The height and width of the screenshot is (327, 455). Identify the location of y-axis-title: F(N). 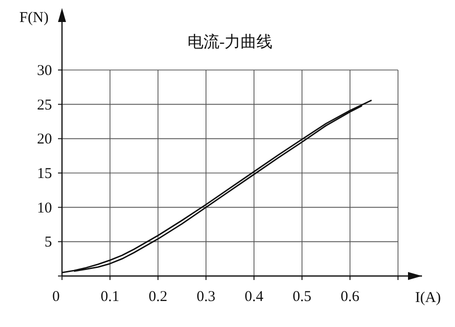
(34, 18).